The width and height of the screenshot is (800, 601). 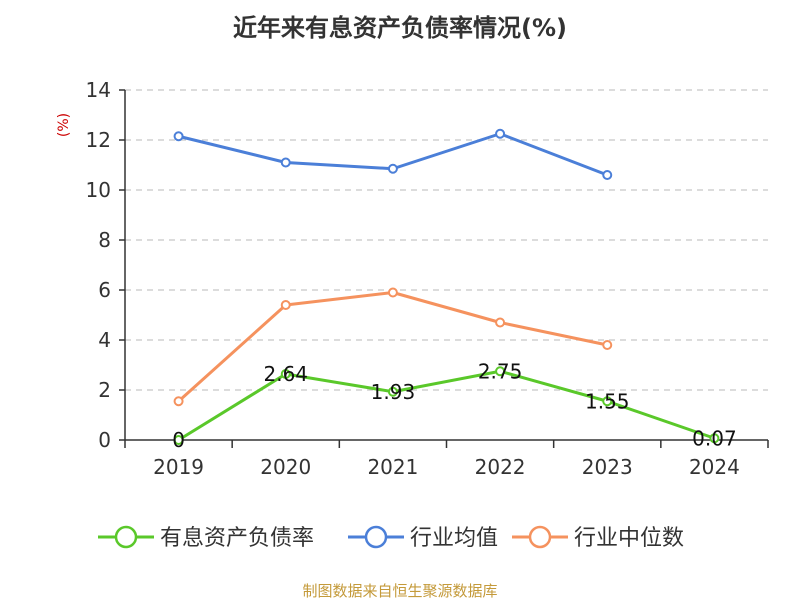 What do you see at coordinates (98, 190) in the screenshot?
I see `y-tick-label: 10` at bounding box center [98, 190].